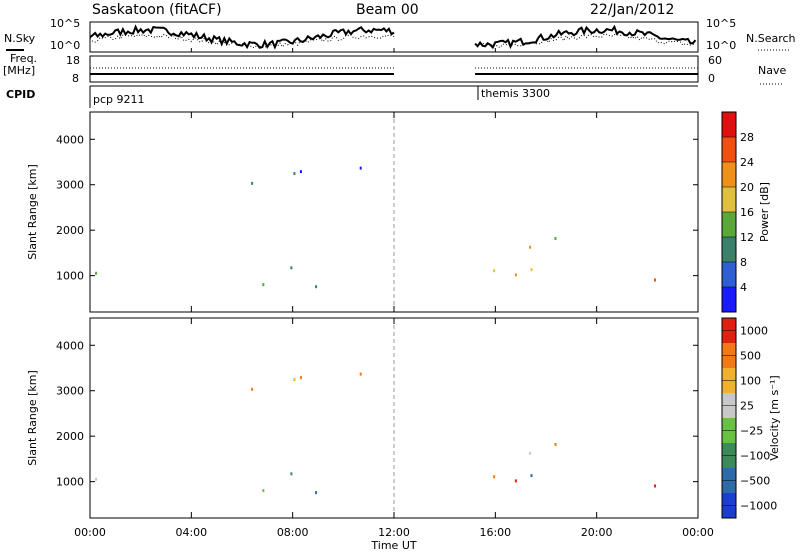  What do you see at coordinates (747, 237) in the screenshot?
I see `colorbar-tick-label: 12` at bounding box center [747, 237].